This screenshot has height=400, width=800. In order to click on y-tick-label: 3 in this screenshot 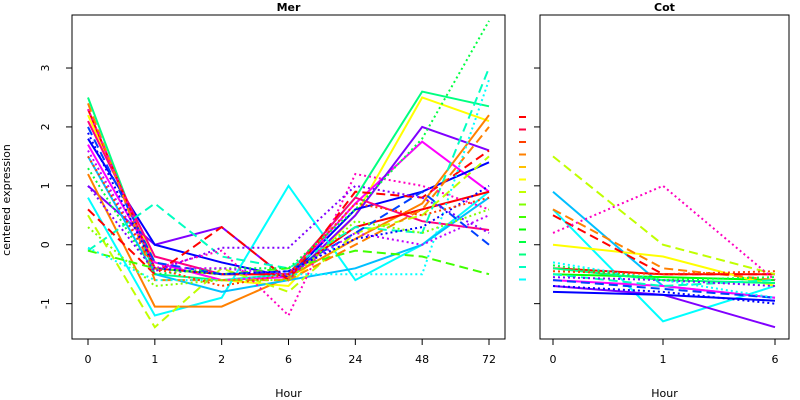, I will do `click(45, 68)`.